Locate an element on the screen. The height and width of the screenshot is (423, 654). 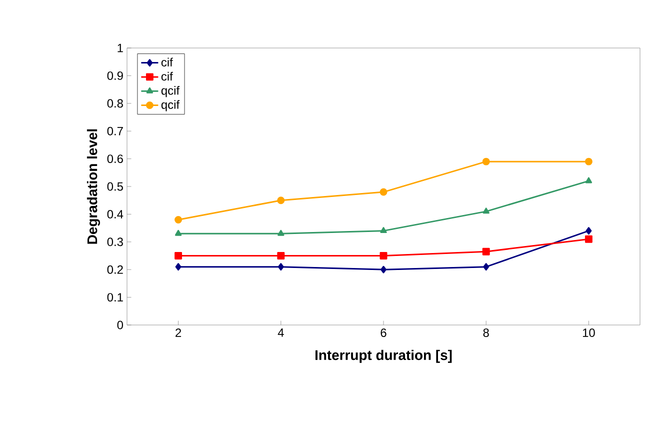
y-tick-label: 0.2 is located at coordinates (115, 269).